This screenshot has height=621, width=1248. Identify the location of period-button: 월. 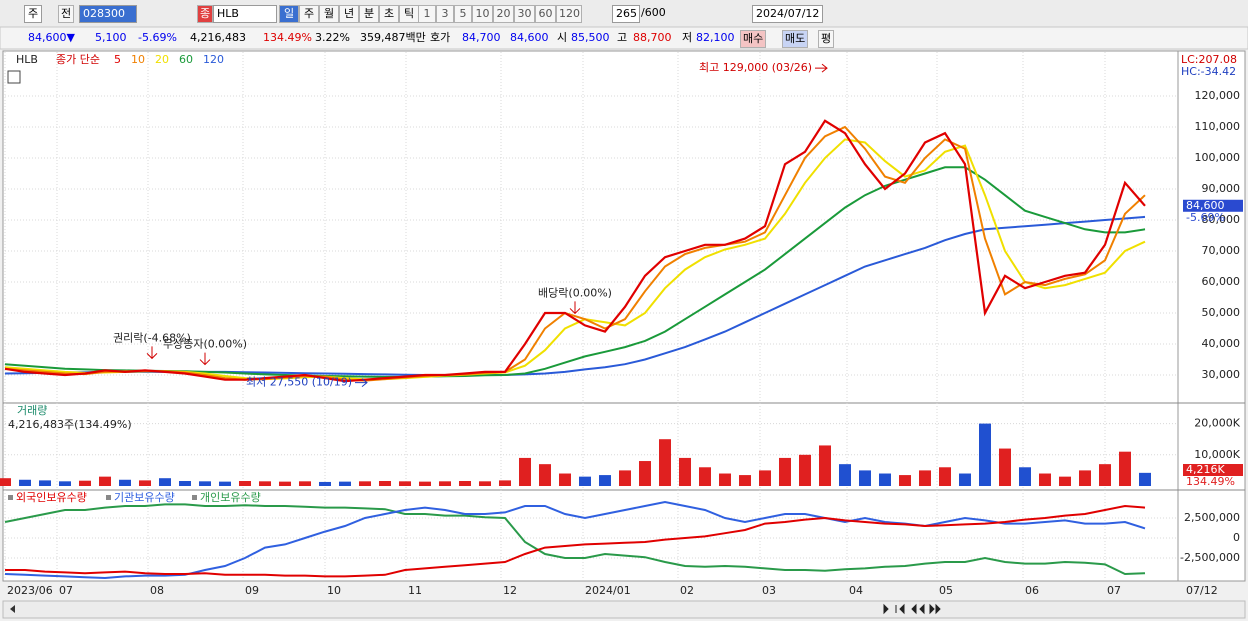
(329, 14).